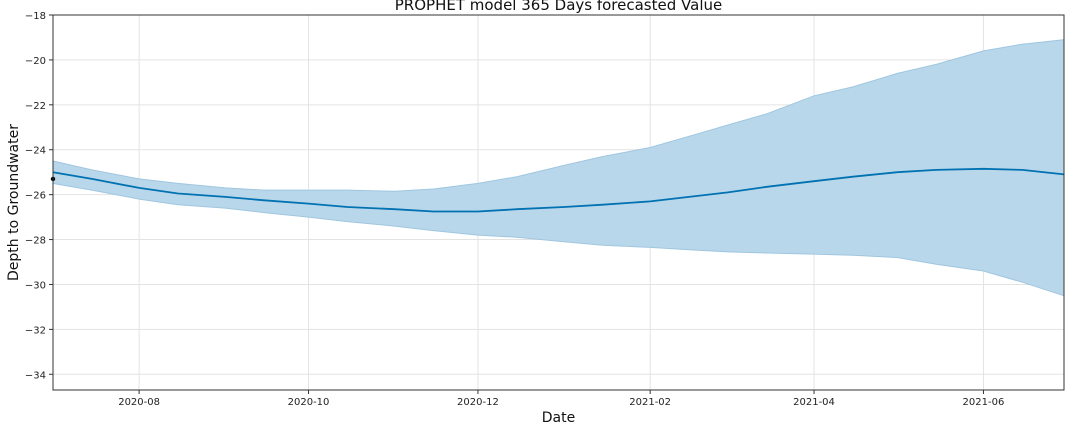 The image size is (1080, 432). I want to click on x-tick-label: 2021-06, so click(984, 402).